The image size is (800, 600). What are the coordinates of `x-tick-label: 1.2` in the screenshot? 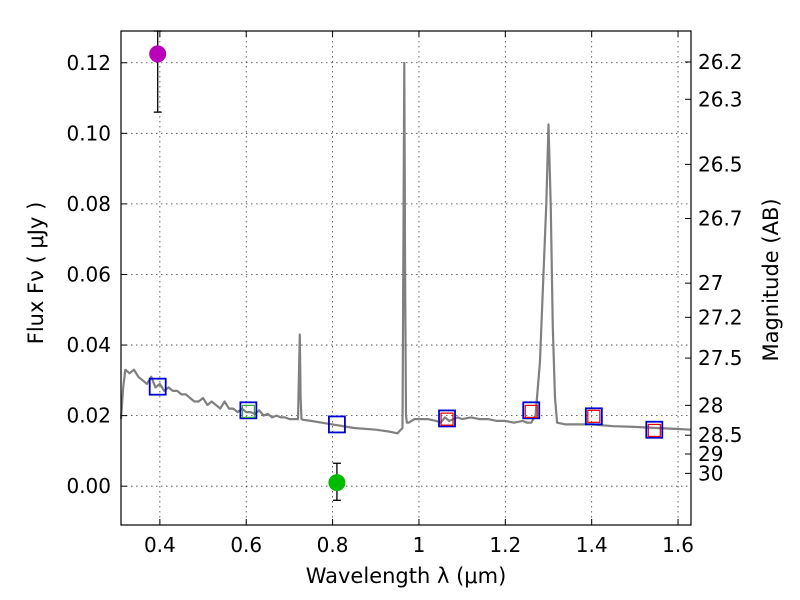 It's located at (505, 545).